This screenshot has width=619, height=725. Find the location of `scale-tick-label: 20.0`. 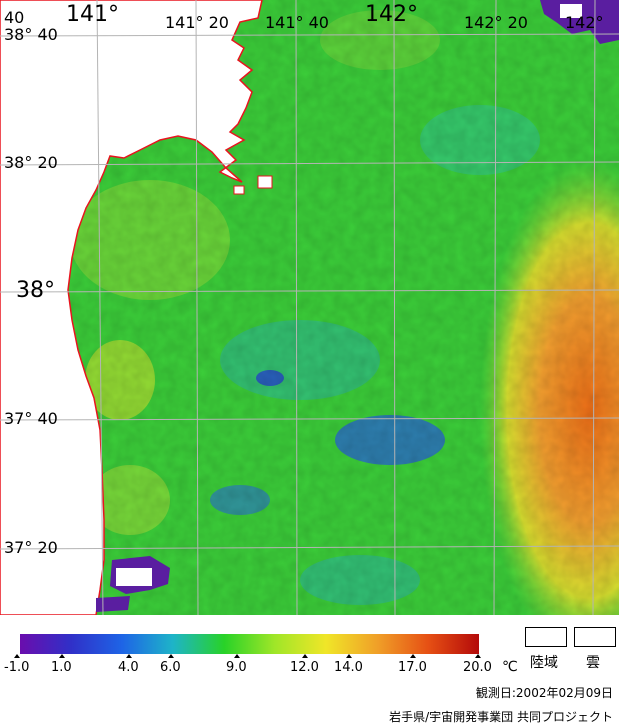

scale-tick-label: 20.0 is located at coordinates (477, 667).